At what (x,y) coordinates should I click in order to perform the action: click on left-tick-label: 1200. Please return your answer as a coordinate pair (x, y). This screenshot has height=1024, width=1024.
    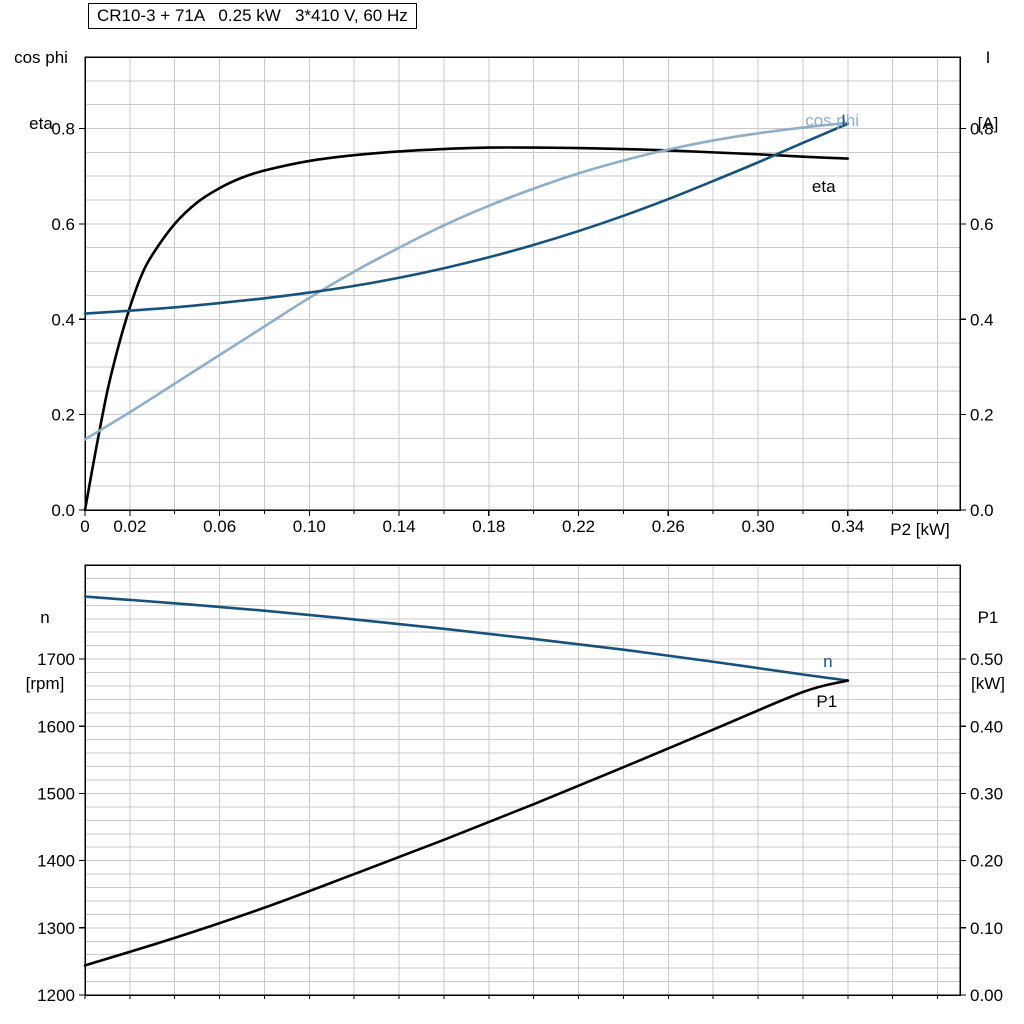
    Looking at the image, I should click on (56, 995).